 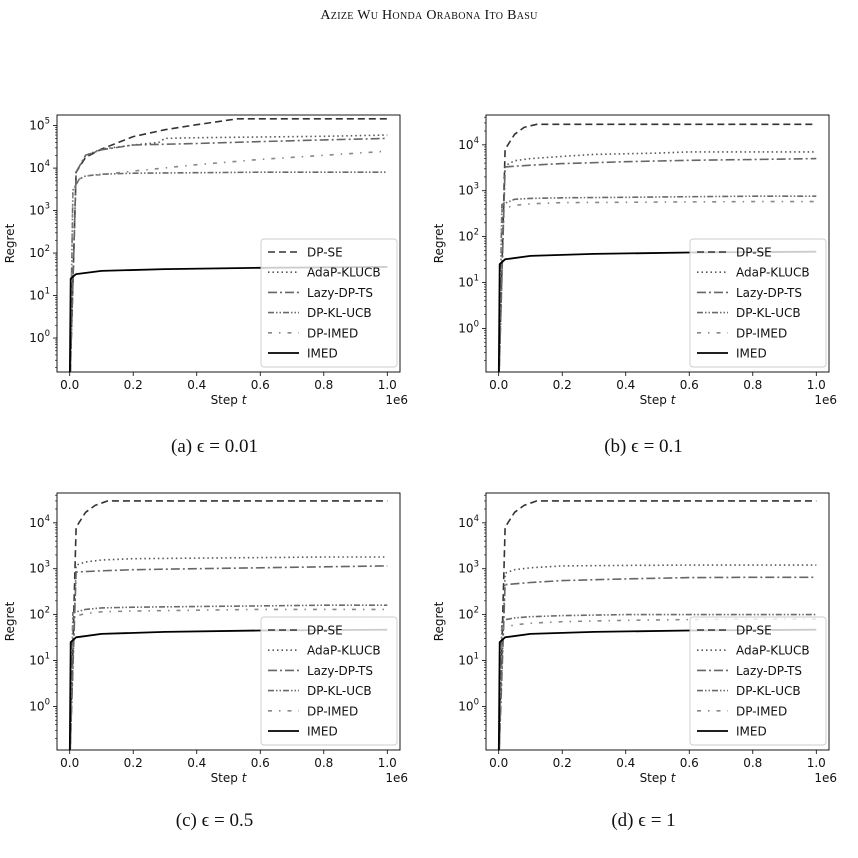 I want to click on caption-b: (b) ϵ = 0.1, so click(x=643, y=446).